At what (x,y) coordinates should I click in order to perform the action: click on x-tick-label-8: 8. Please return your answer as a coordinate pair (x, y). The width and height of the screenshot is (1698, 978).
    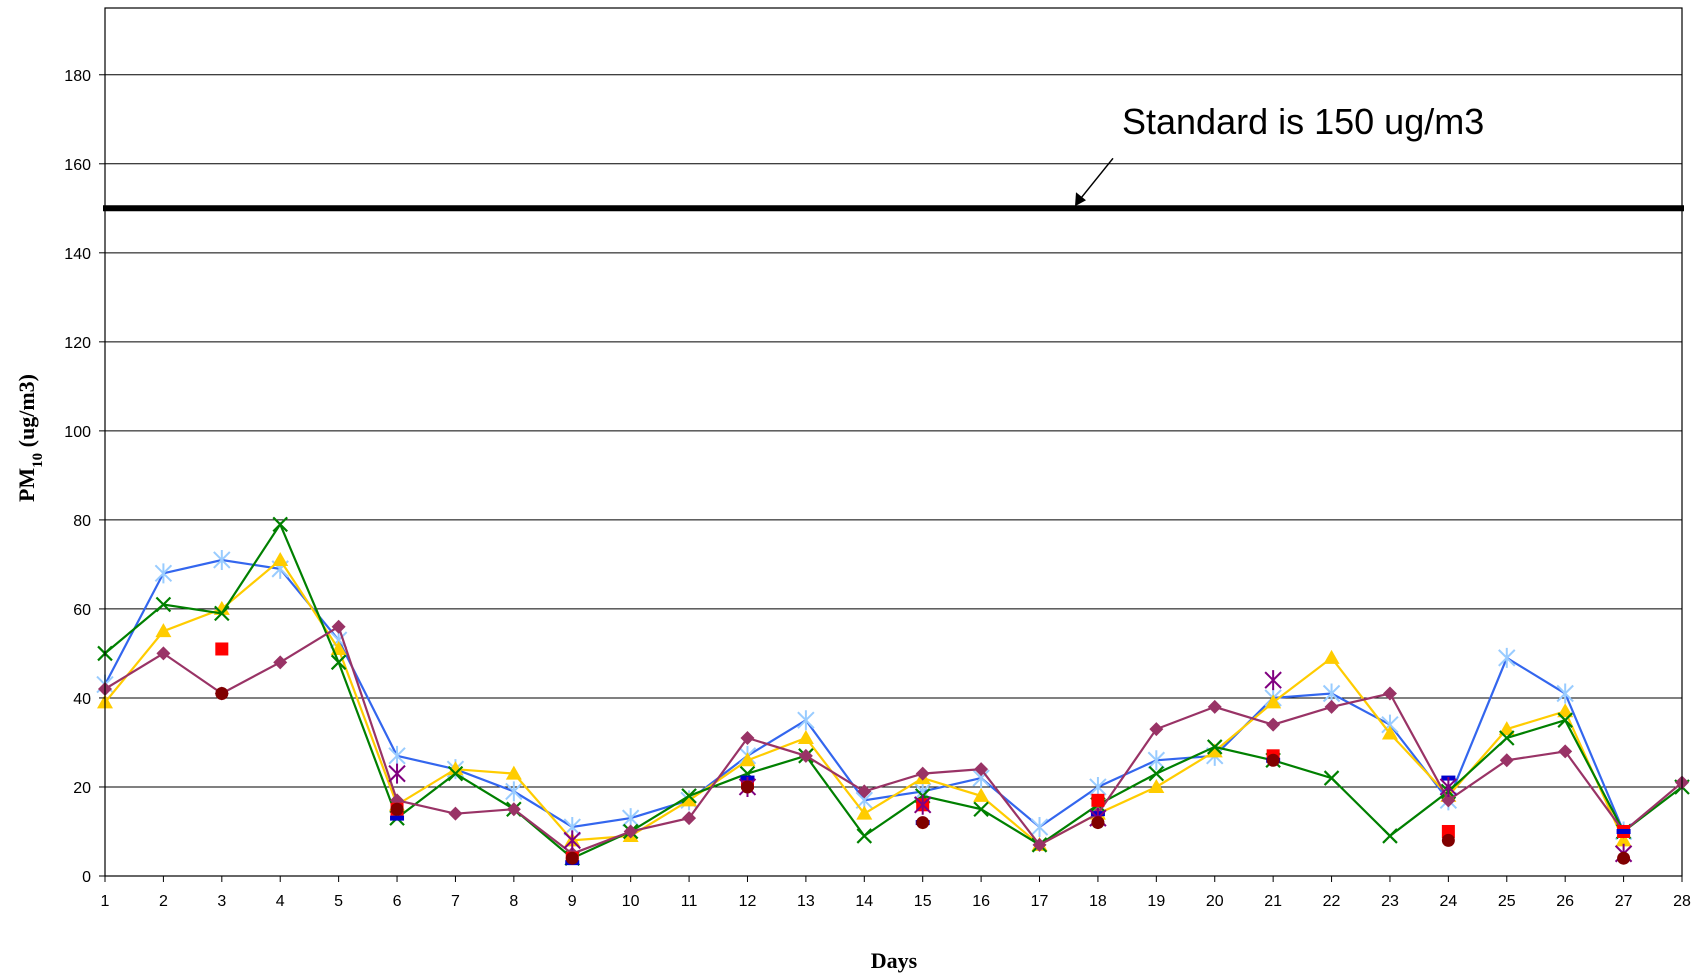
    Looking at the image, I should click on (513, 901).